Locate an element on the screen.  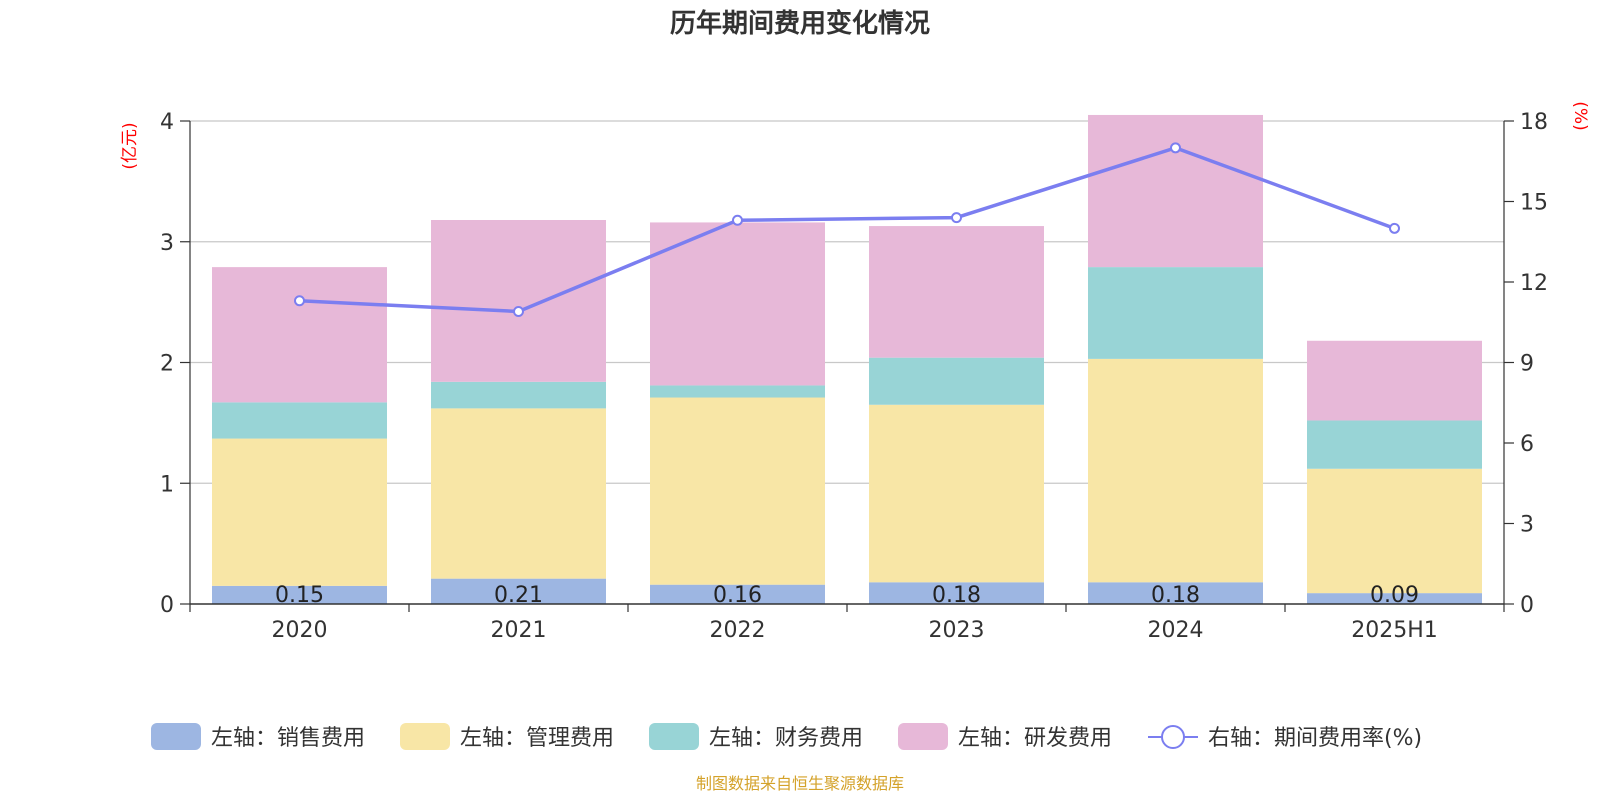
legend-label: 右轴：期间费用率(%) is located at coordinates (1315, 738).